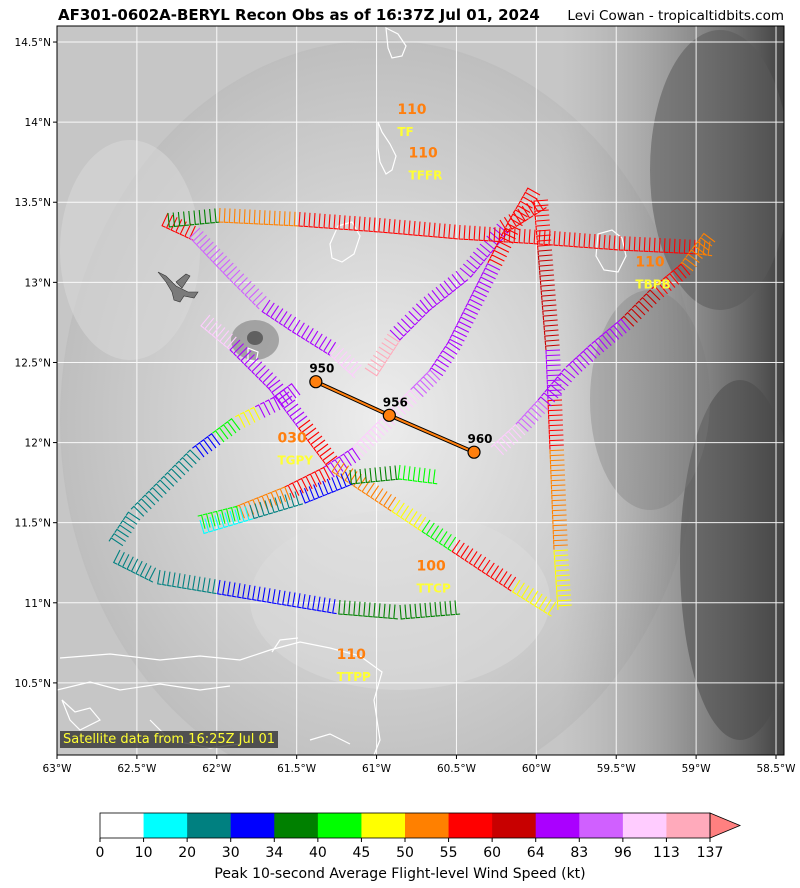 The image size is (800, 888). Describe the element at coordinates (777, 769) in the screenshot. I see `lon-tick-label: 58.5°W` at that location.